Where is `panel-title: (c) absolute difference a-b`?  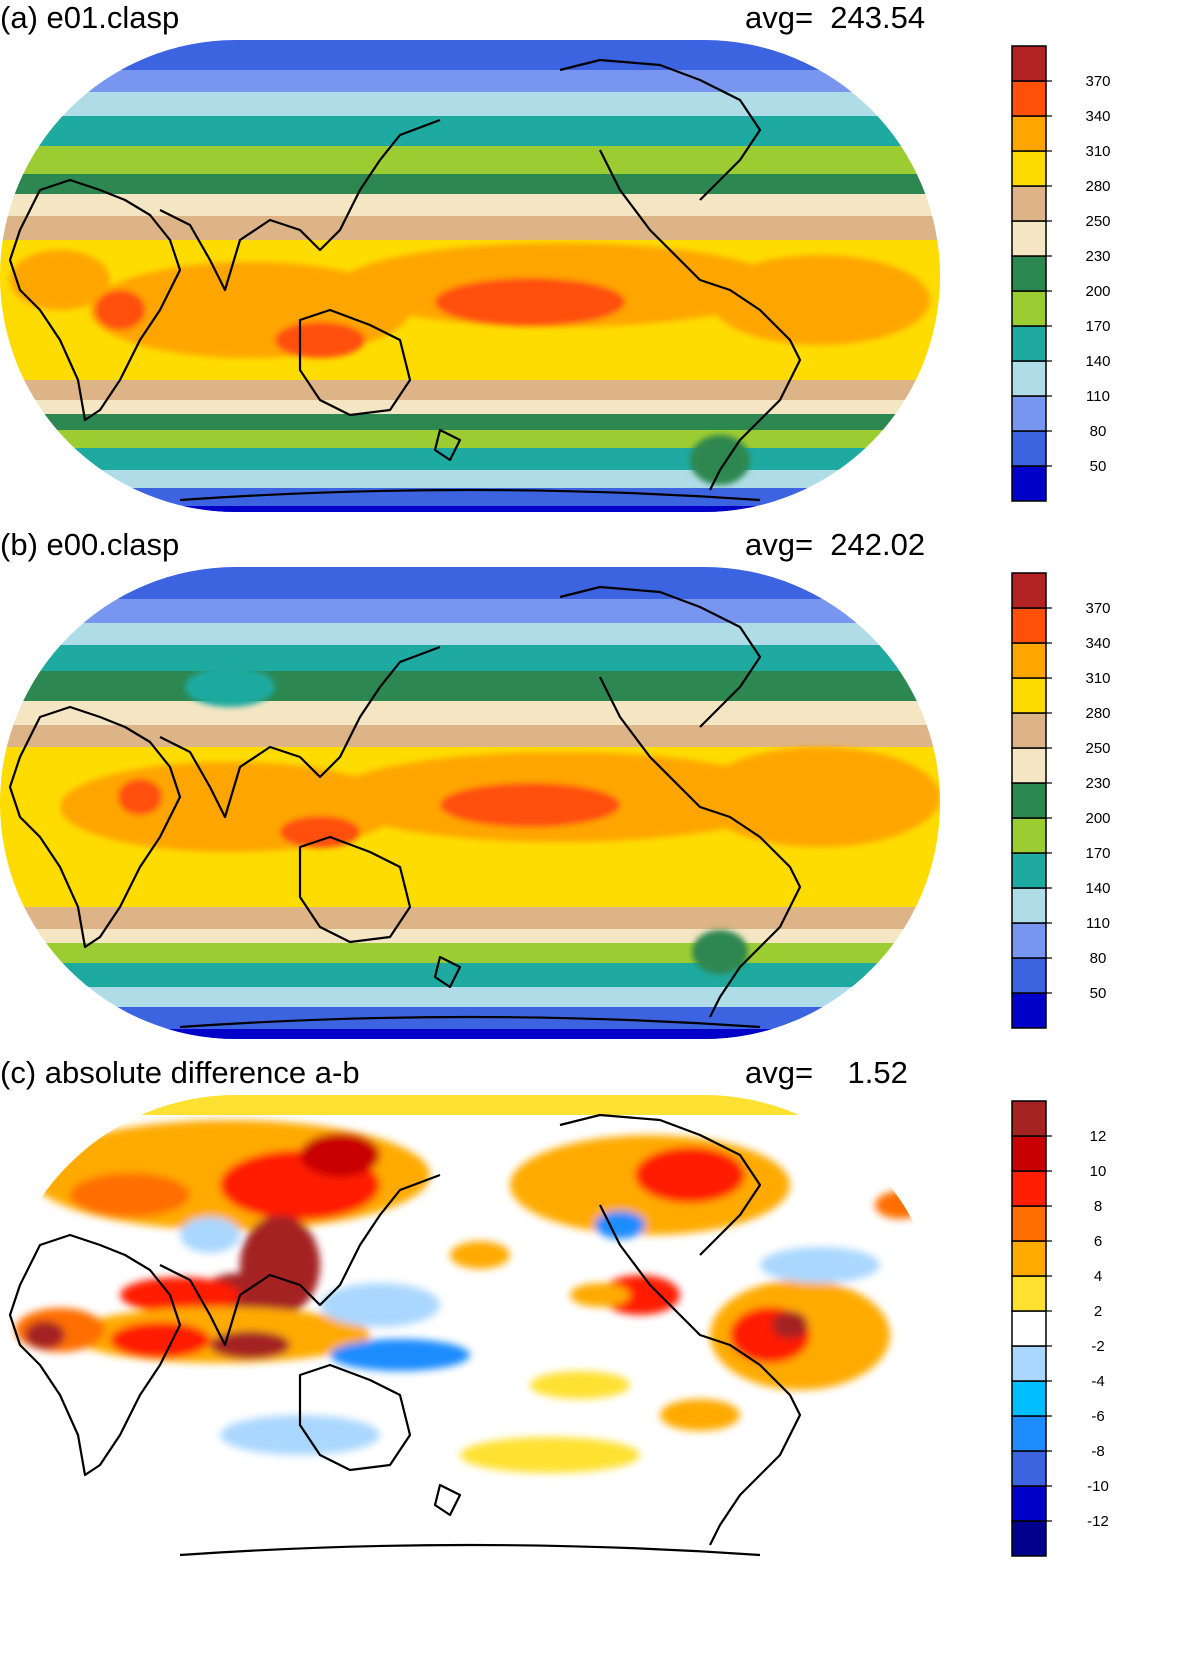 panel-title: (c) absolute difference a-b is located at coordinates (180, 1072).